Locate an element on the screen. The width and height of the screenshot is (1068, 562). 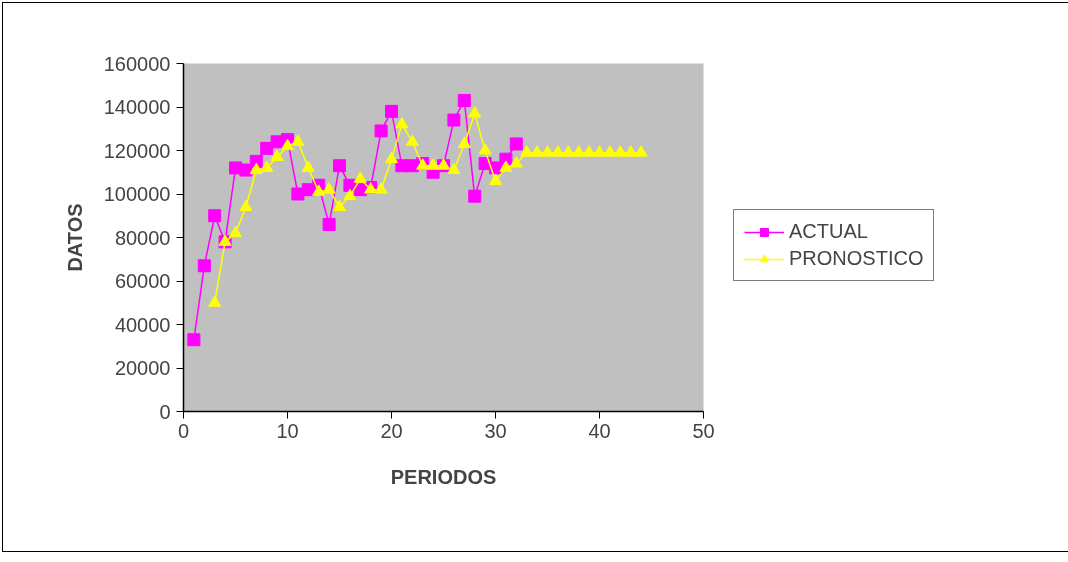
y-tick-label: 100000 is located at coordinates (137, 194).